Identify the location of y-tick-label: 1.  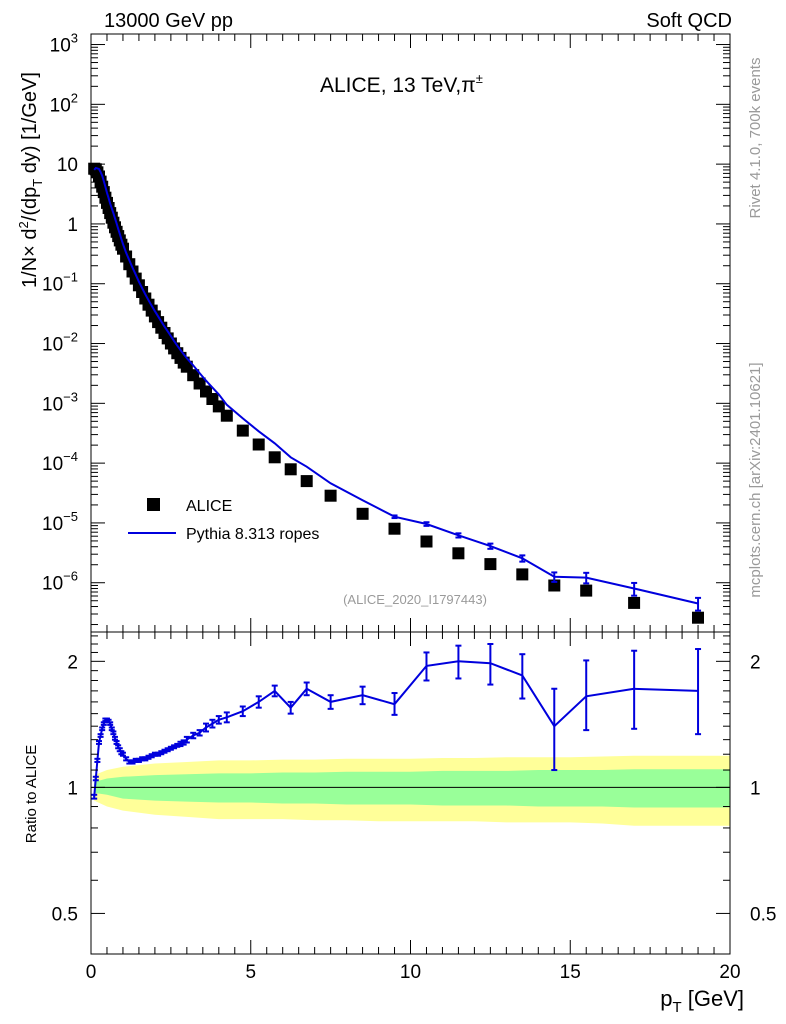
(72, 225).